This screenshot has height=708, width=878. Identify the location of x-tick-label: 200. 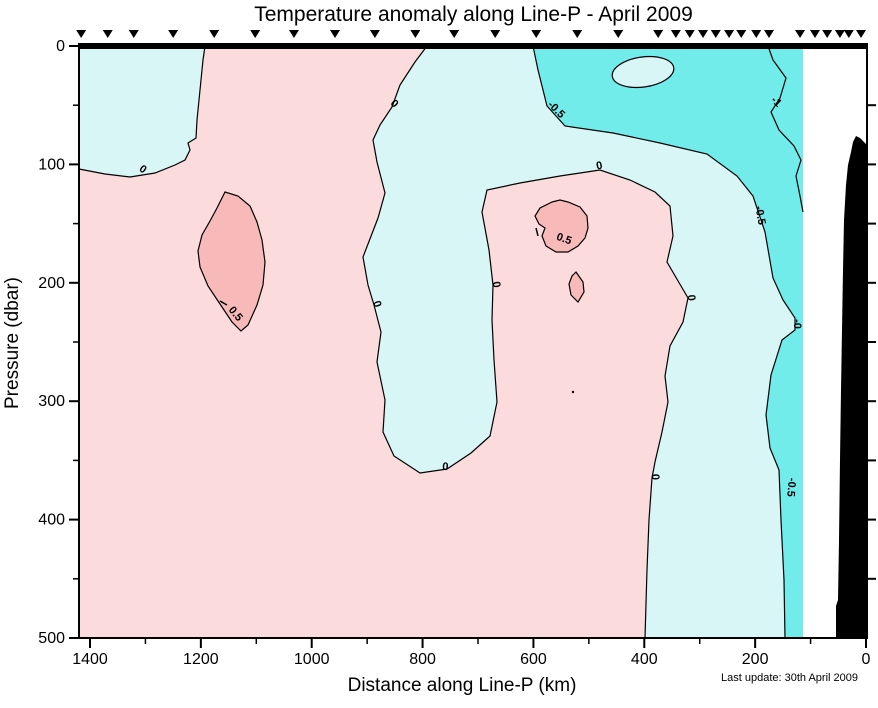
(755, 659).